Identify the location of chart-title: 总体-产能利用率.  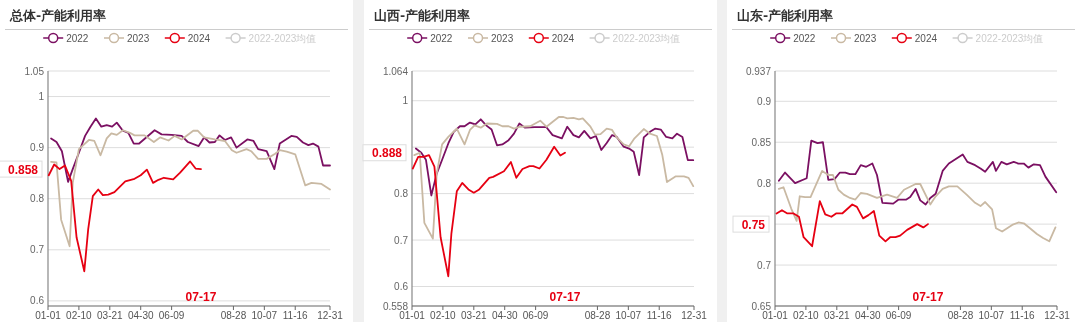
(58, 15).